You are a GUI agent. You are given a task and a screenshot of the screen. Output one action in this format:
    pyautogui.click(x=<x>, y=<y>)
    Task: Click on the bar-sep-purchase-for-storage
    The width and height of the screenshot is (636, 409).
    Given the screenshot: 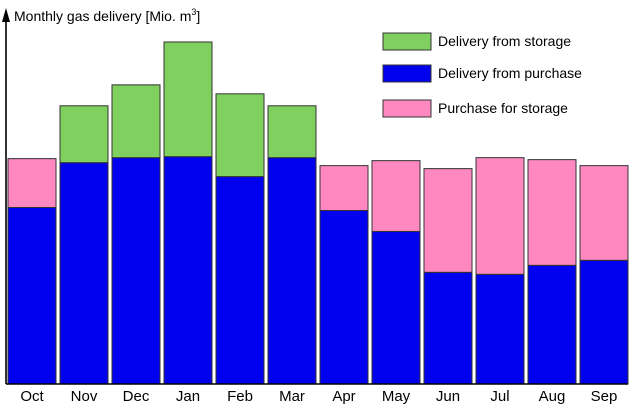 What is the action you would take?
    pyautogui.click(x=604, y=213)
    